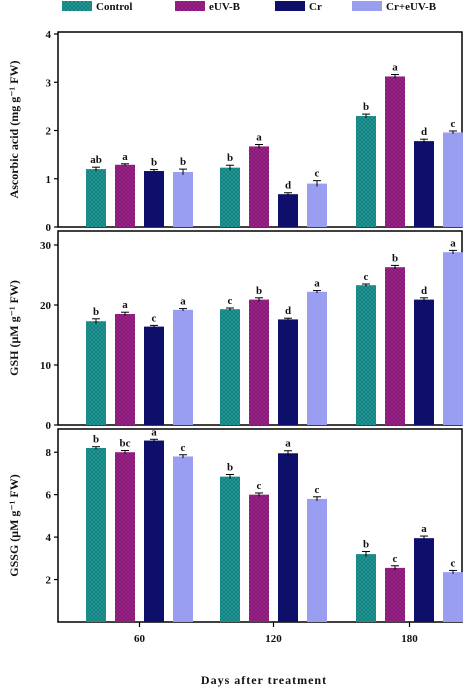 The height and width of the screenshot is (690, 474). What do you see at coordinates (114, 7) in the screenshot?
I see `legend-label-control: Control` at bounding box center [114, 7].